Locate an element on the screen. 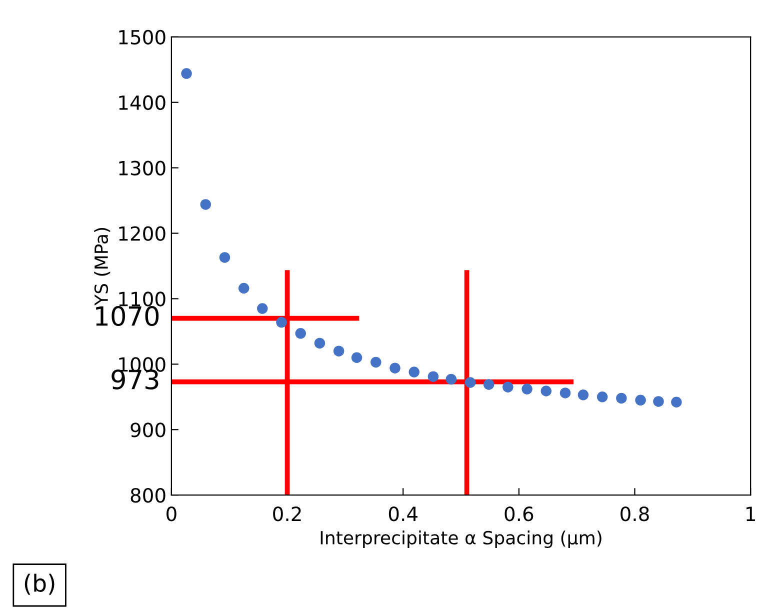 This screenshot has width=762, height=615. annotation: 1070 is located at coordinates (127, 316).